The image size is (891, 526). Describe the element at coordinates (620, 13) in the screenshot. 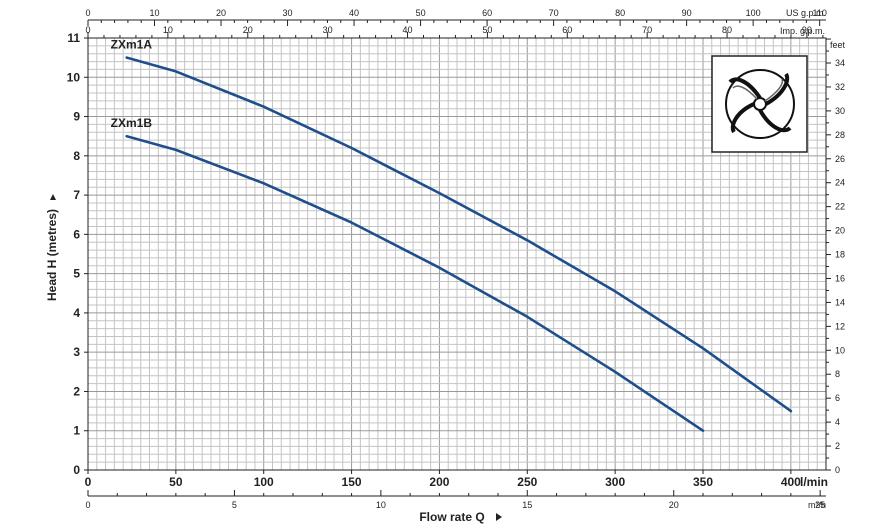

I see `us-gpm-tick-label: 80` at that location.